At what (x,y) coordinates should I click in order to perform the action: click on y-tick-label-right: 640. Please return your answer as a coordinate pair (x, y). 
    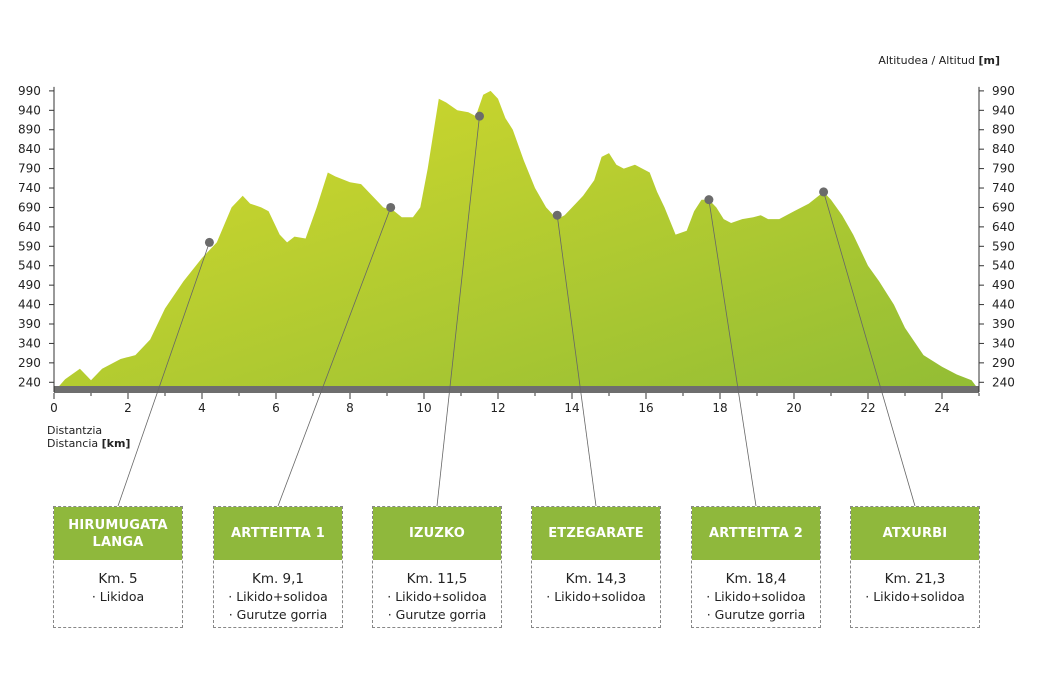
    Looking at the image, I should click on (1003, 227).